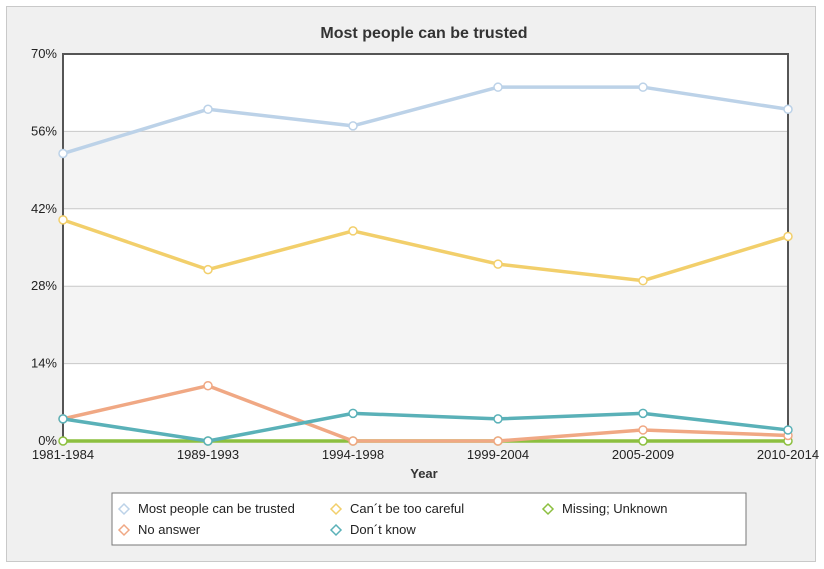 The width and height of the screenshot is (824, 569). I want to click on legend-label: No answer, so click(169, 529).